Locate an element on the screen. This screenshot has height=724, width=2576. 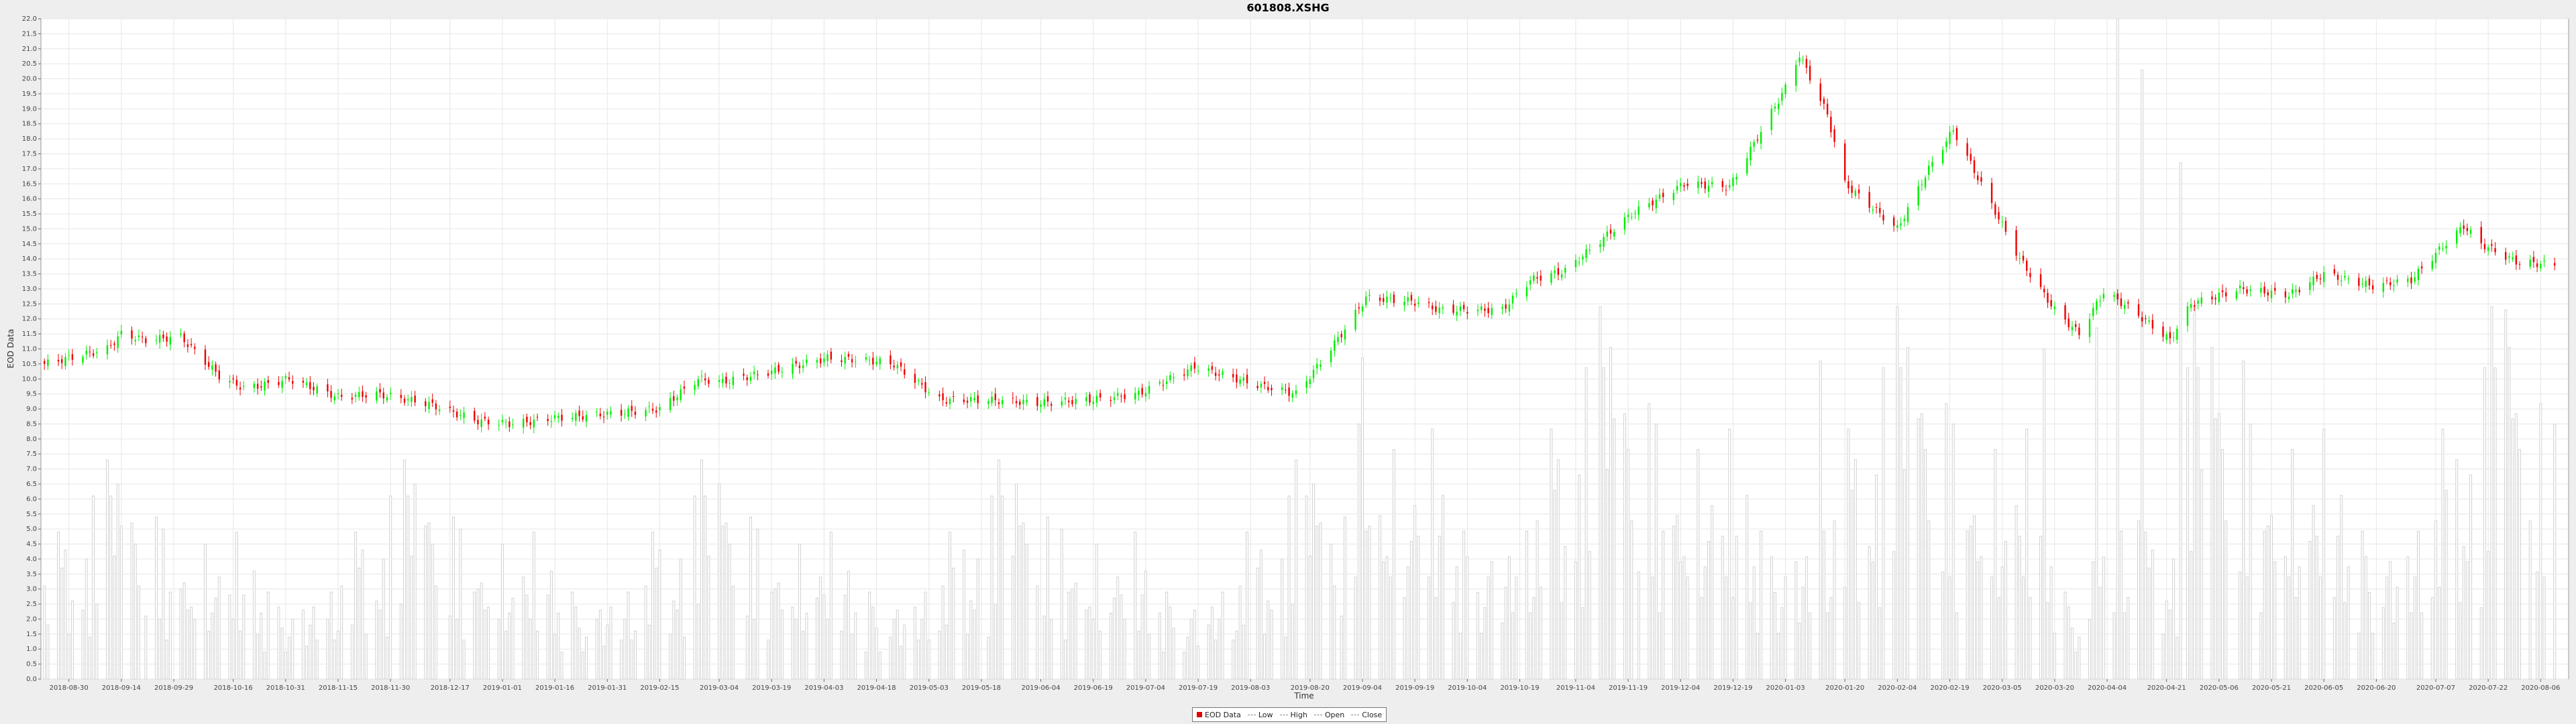
y-tick-label: 10.5 is located at coordinates (29, 364).